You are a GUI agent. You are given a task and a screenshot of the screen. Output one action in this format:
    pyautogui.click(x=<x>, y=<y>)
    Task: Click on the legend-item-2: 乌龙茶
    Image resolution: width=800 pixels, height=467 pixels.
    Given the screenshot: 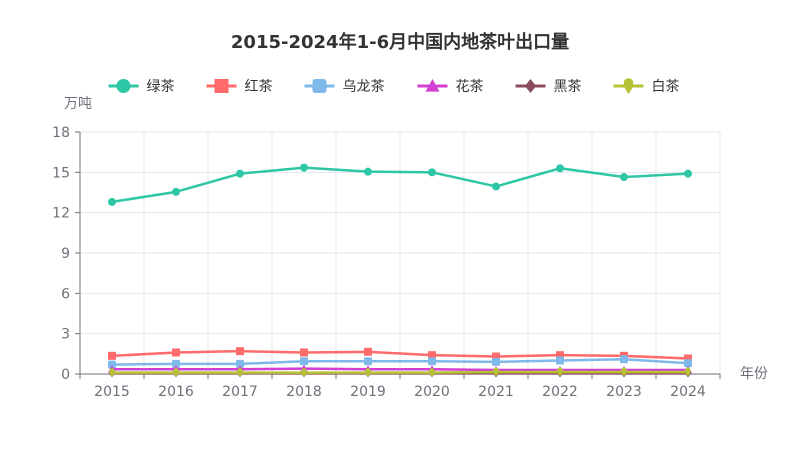 What is the action you would take?
    pyautogui.click(x=344, y=87)
    